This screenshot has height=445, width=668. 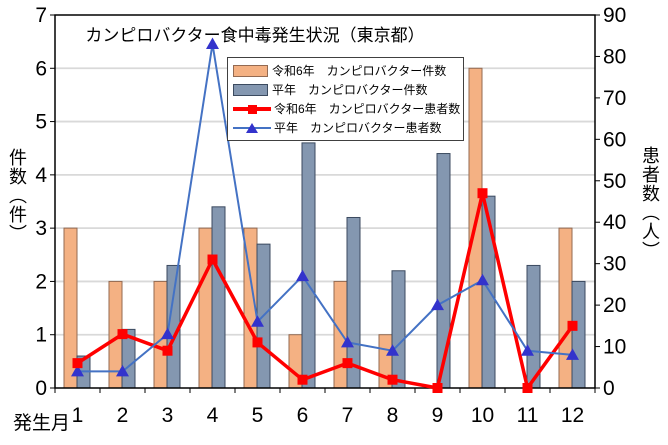 I want to click on legend-item: 平年 カンピロバクター患者数, so click(x=345, y=127).